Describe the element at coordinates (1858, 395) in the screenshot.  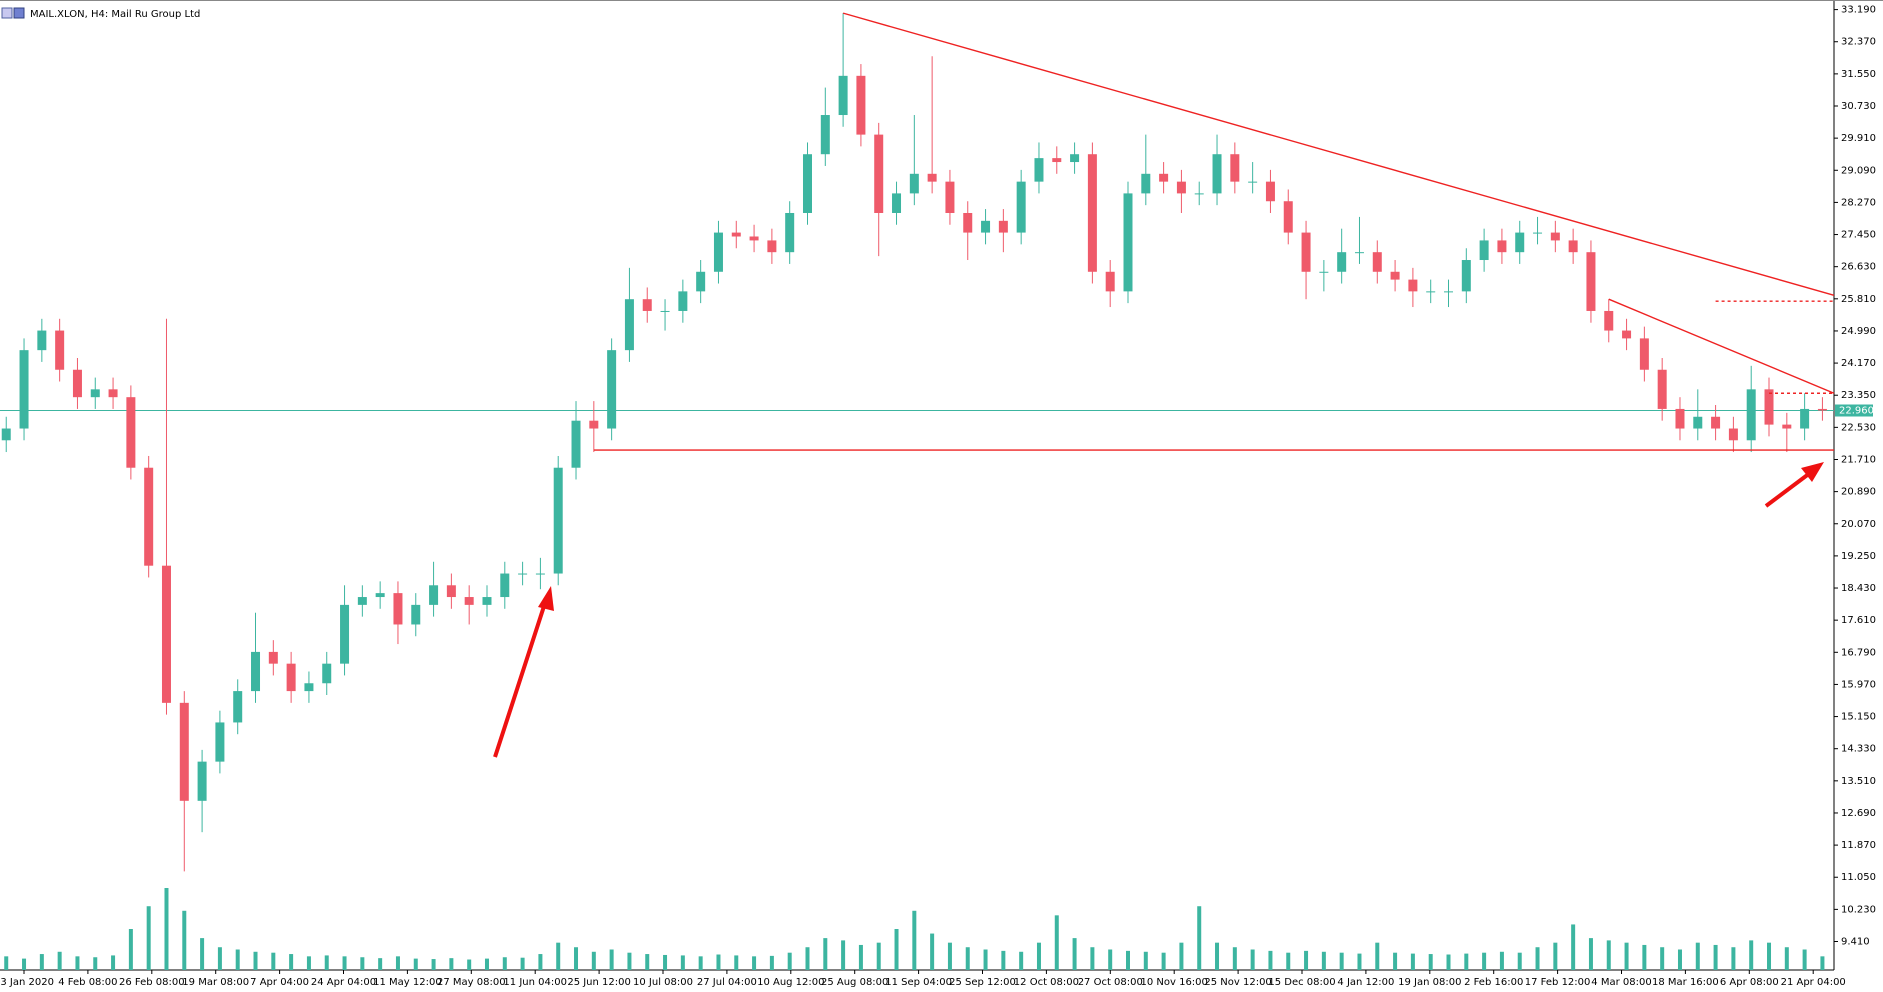
I see `y-tick-label: 23.350` at that location.